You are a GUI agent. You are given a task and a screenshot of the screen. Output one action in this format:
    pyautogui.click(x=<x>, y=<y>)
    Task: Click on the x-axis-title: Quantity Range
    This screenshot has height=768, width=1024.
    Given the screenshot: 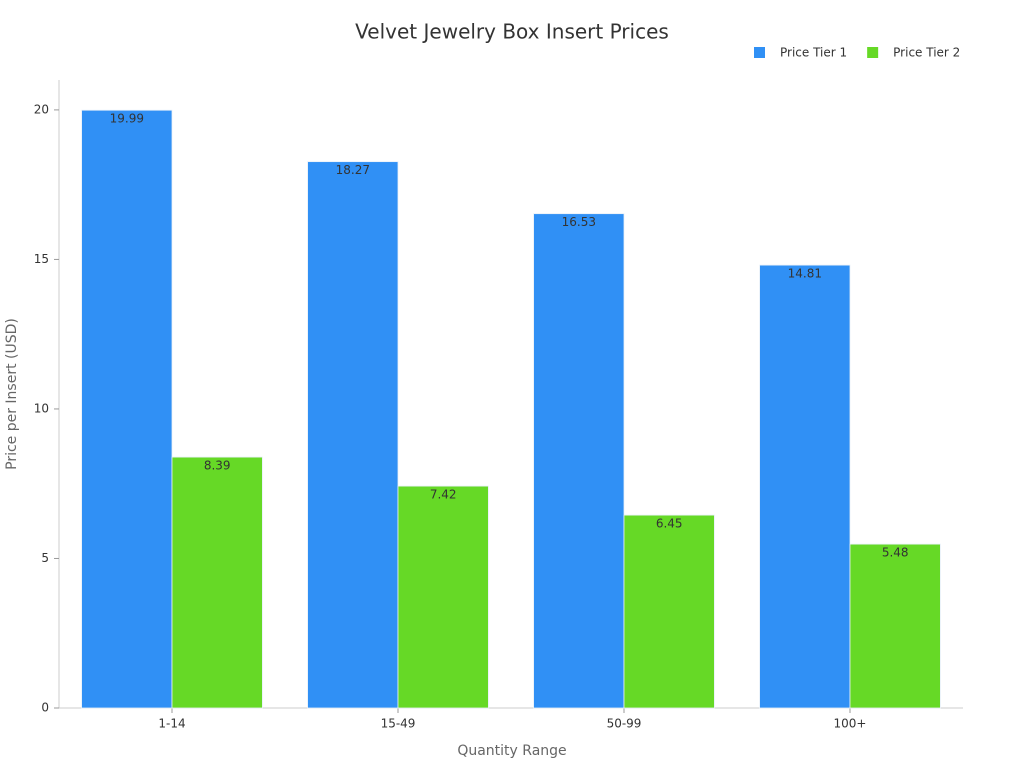 What is the action you would take?
    pyautogui.click(x=511, y=751)
    